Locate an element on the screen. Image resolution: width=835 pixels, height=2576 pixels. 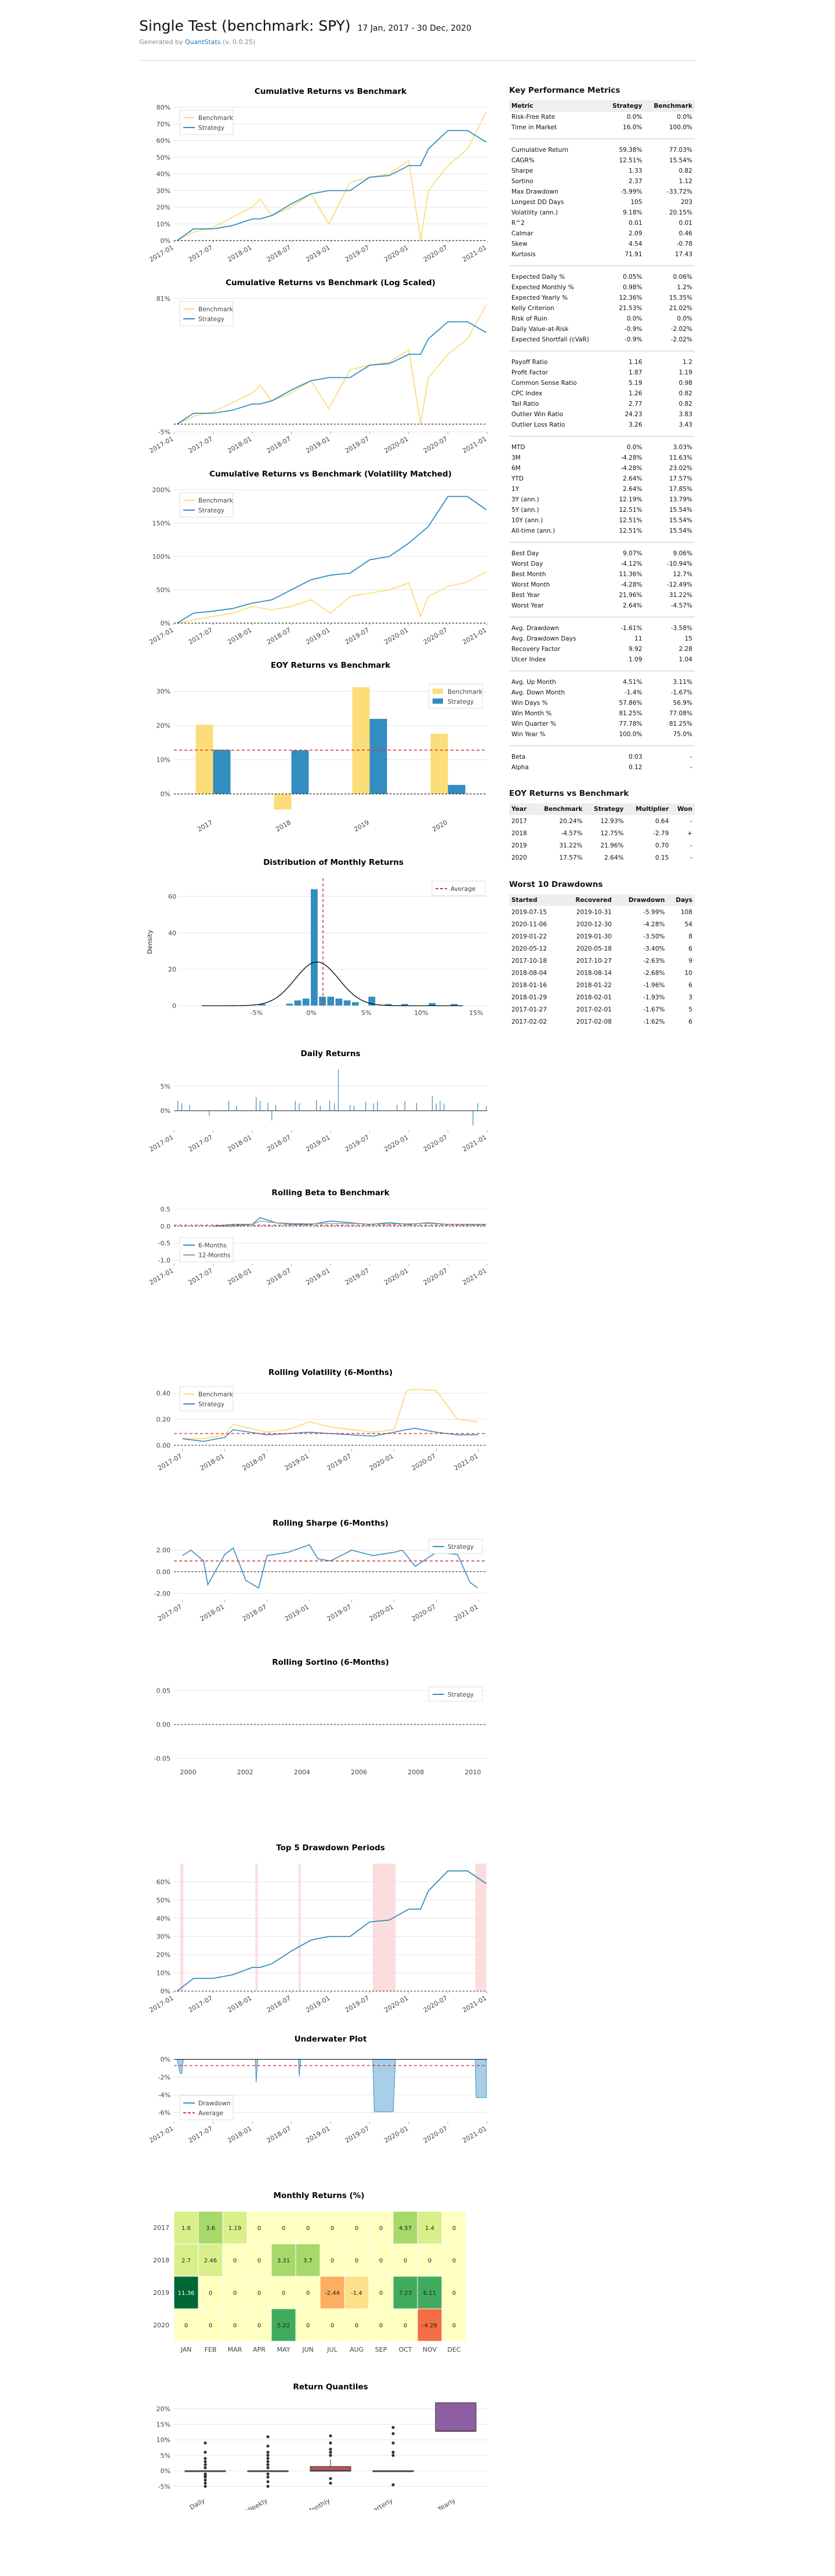
metric-value: 12.51% is located at coordinates (631, 510).